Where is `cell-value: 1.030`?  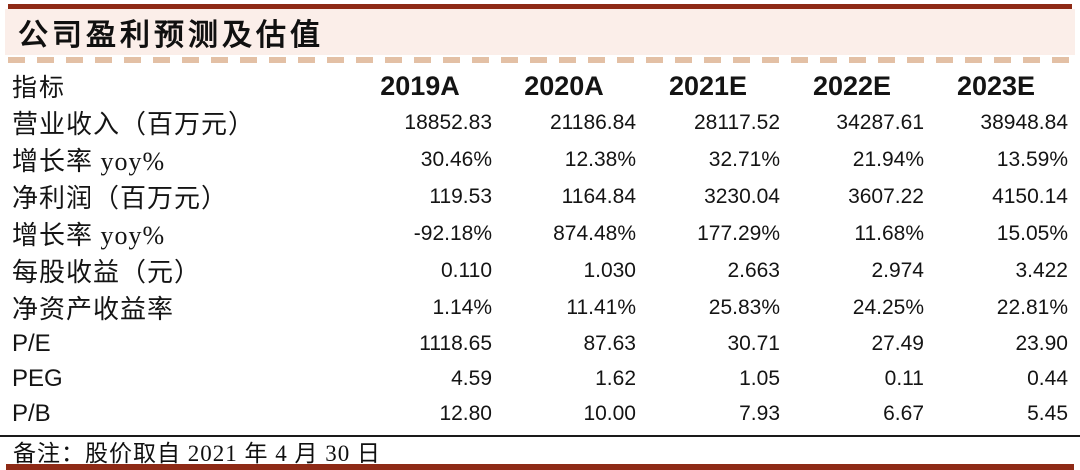
cell-value: 1.030 is located at coordinates (609, 270).